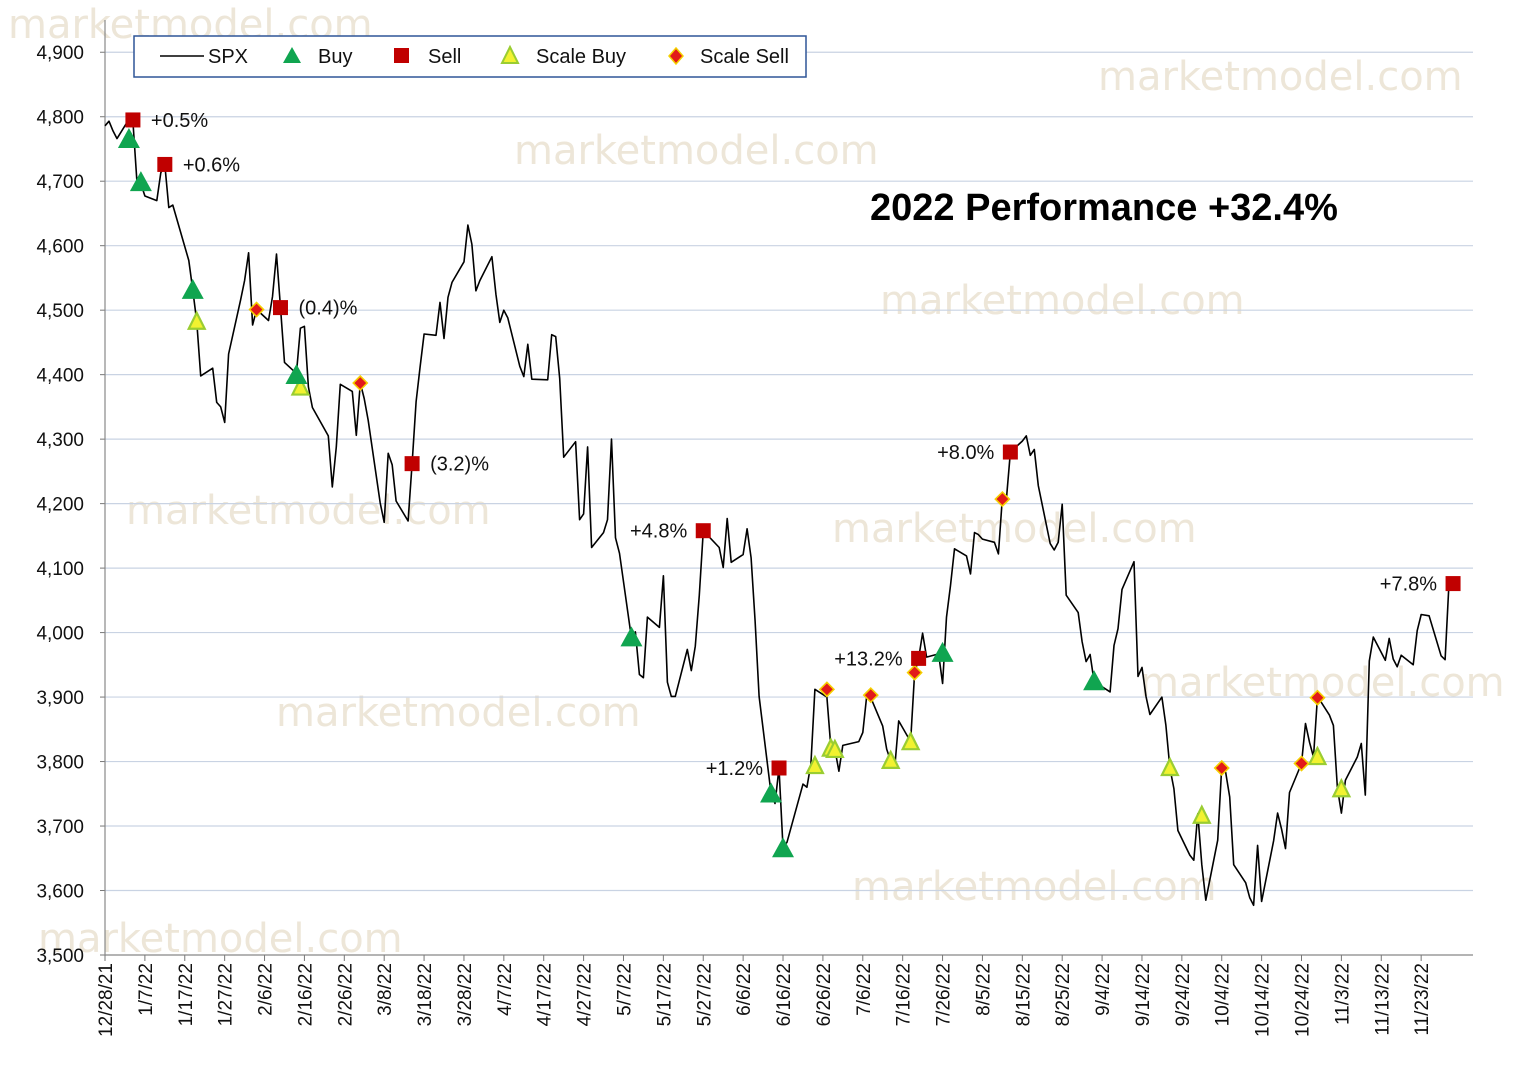 This screenshot has height=1080, width=1520. I want to click on x-tick-label: 11/3/22, so click(1342, 994).